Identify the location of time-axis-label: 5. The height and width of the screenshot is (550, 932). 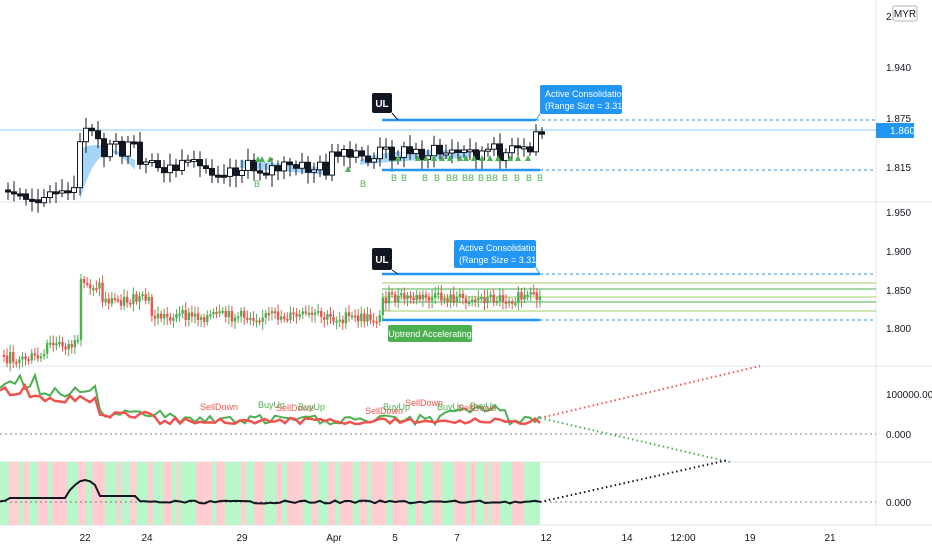
(395, 538).